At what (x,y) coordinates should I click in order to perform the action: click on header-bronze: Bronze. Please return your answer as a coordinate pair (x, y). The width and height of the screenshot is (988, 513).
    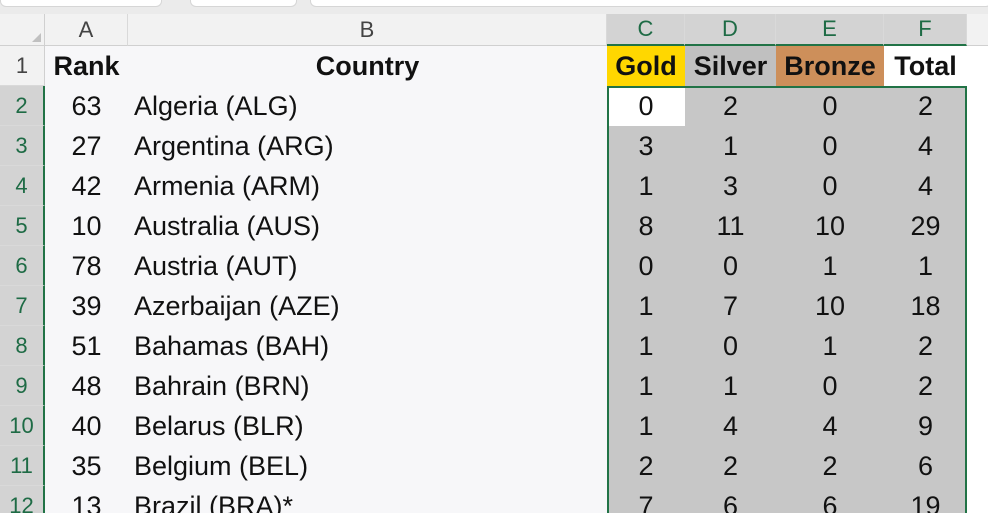
    Looking at the image, I should click on (830, 66).